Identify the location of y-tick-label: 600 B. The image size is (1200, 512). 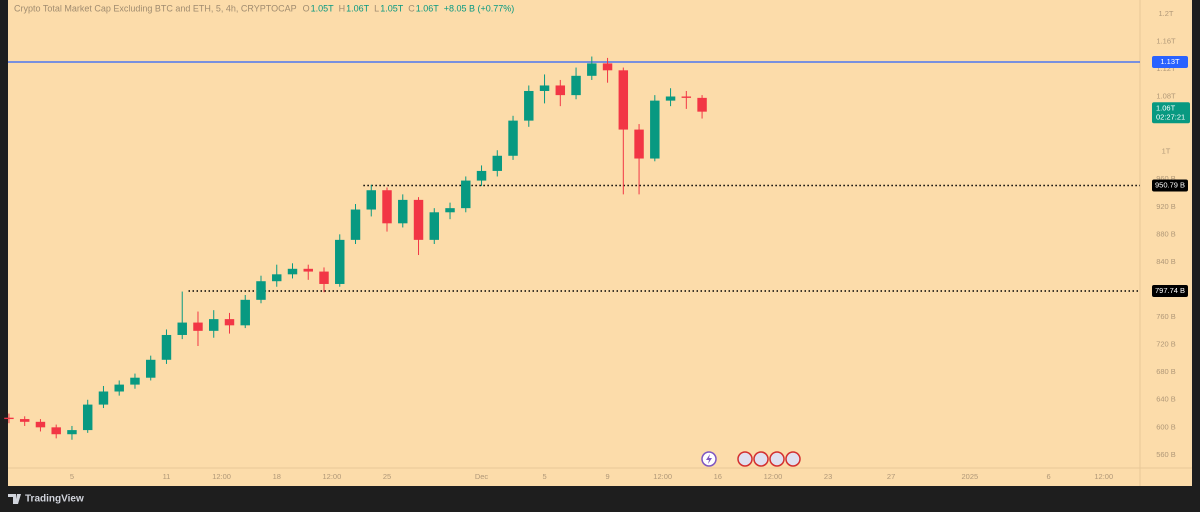
(1166, 426).